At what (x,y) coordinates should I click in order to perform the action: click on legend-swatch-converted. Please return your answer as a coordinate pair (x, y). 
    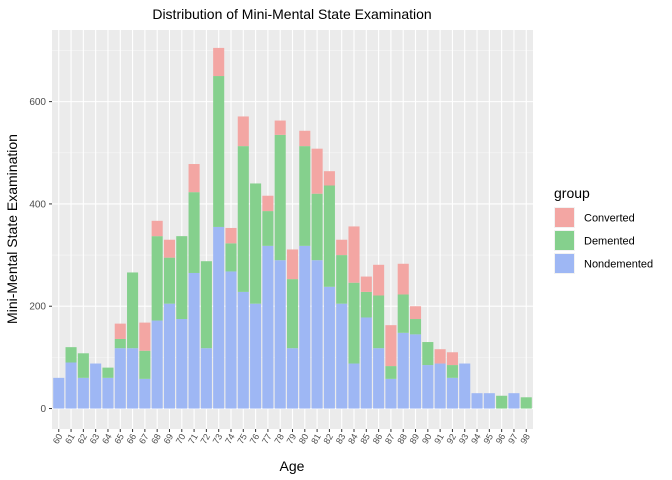
    Looking at the image, I should click on (564, 217).